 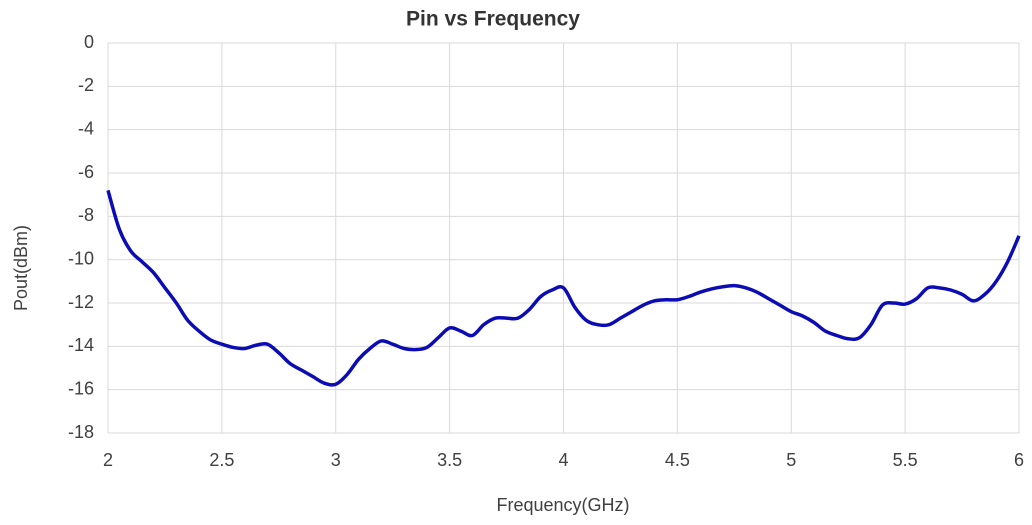 I want to click on y-tick-label: -18, so click(x=81, y=432).